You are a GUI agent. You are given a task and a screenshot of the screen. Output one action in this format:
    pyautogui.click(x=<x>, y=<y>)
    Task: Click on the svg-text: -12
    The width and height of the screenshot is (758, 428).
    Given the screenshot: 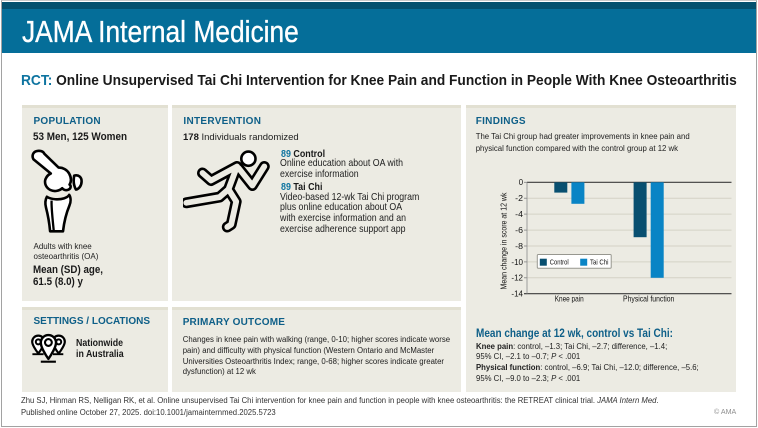 What is the action you would take?
    pyautogui.click(x=517, y=277)
    